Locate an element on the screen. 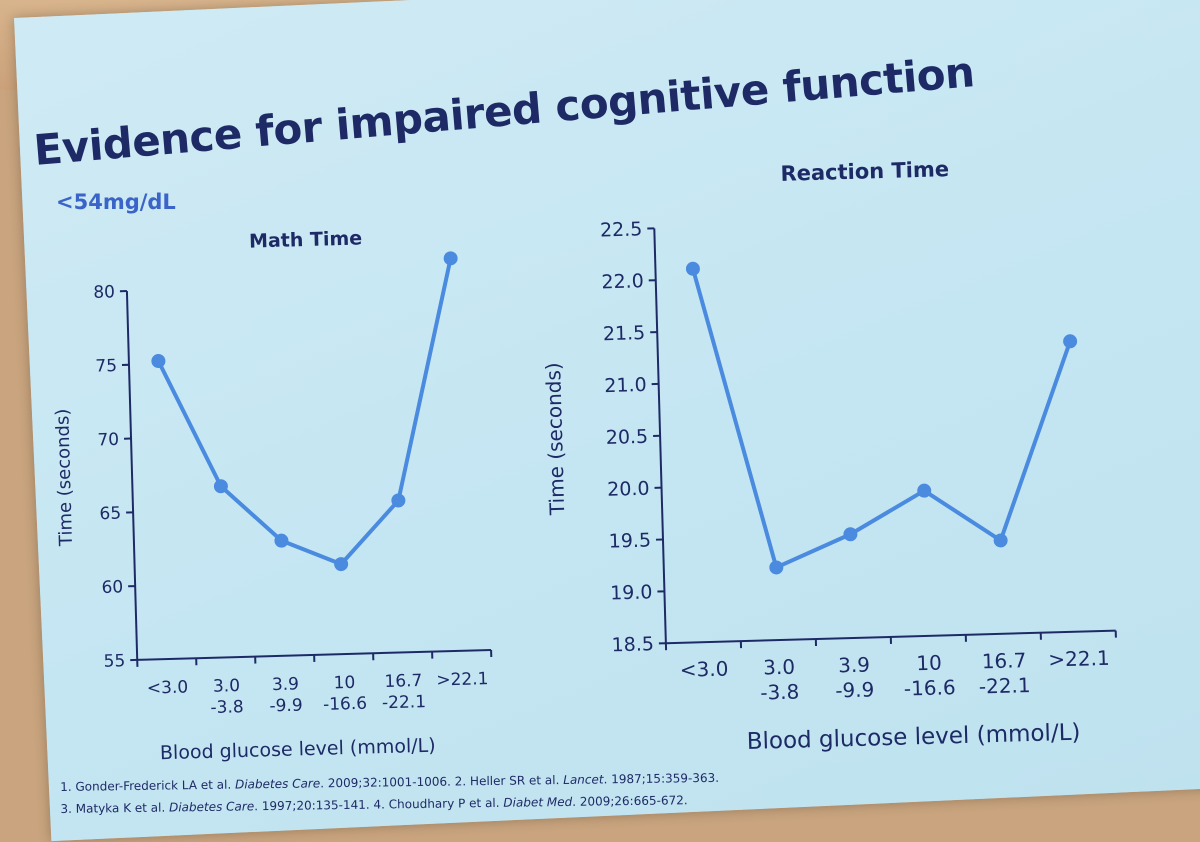  y-tick-label: 55 is located at coordinates (114, 661).